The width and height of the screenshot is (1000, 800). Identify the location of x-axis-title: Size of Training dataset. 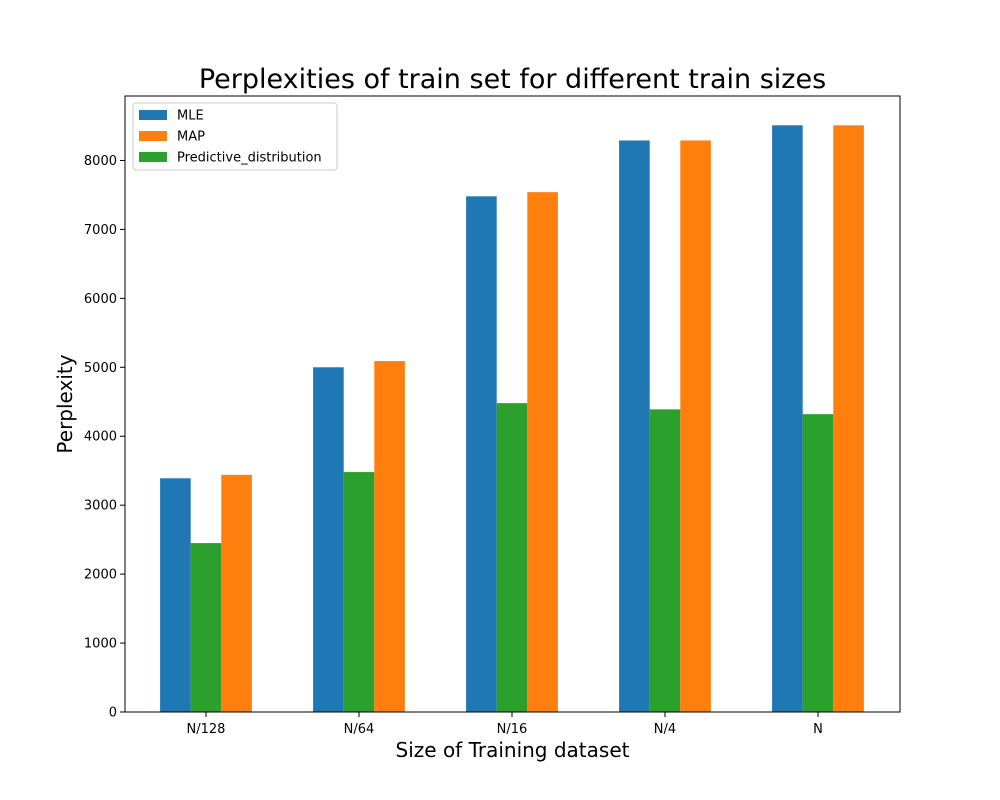
(513, 750).